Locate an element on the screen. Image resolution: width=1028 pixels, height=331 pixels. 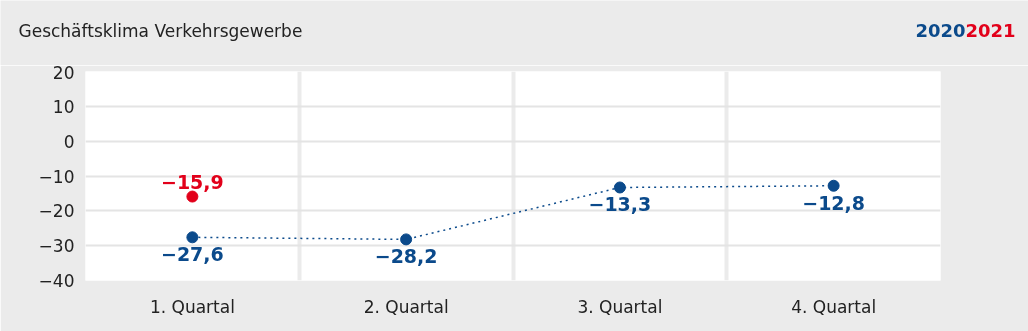
data-label: −12,8 is located at coordinates (834, 202).